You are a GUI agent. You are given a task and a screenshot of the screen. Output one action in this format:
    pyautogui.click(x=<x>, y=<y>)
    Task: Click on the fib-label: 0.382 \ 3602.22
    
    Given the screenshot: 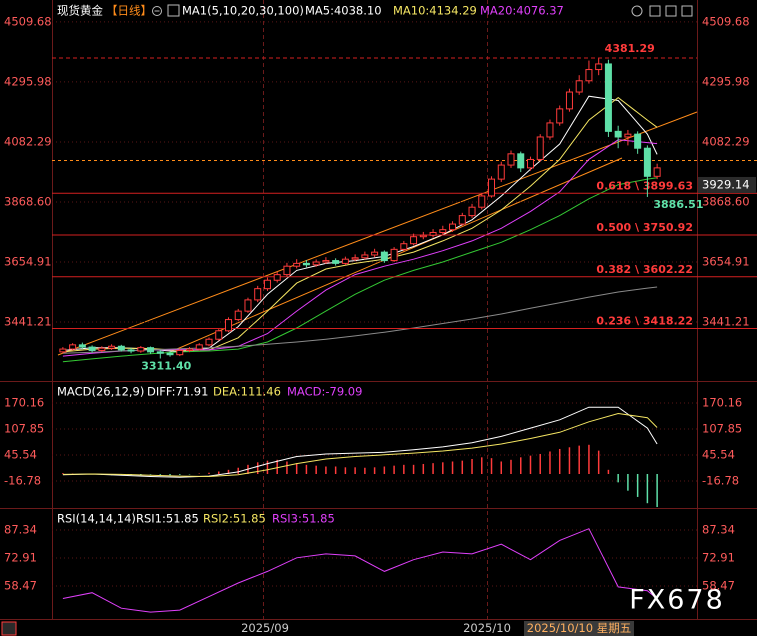 What is the action you would take?
    pyautogui.click(x=644, y=269)
    